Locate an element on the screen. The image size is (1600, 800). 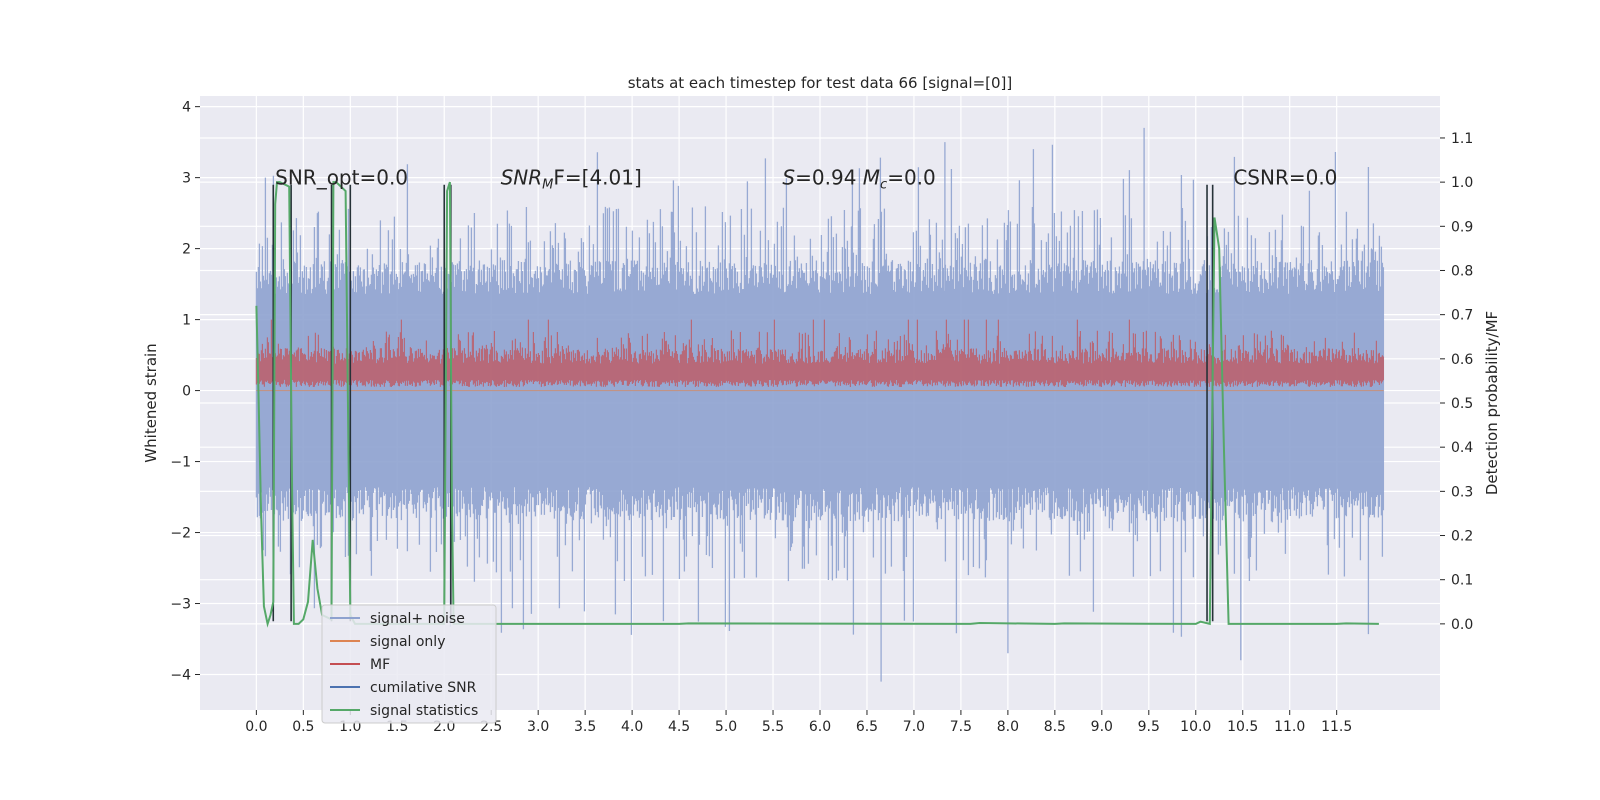
y-tick-label: −4 is located at coordinates (180, 676).